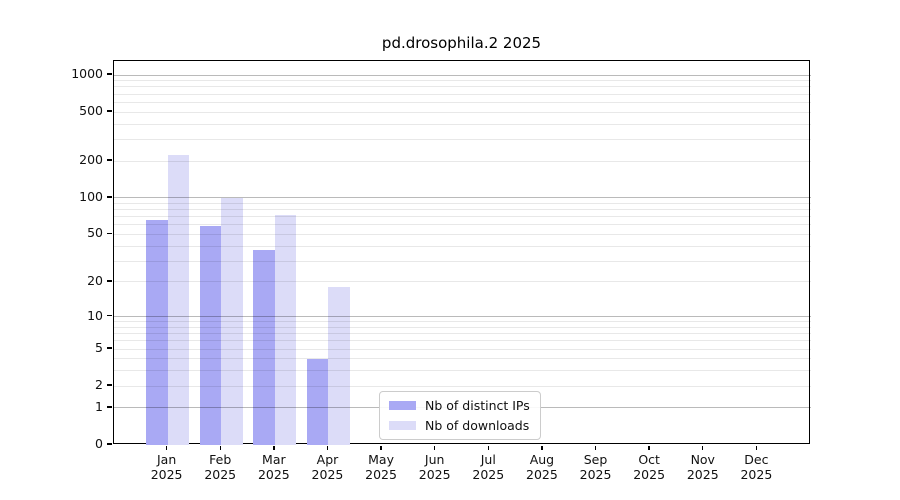 The width and height of the screenshot is (900, 500). Describe the element at coordinates (461, 43) in the screenshot. I see `chart-title: pd.drosophila.2 2025` at that location.